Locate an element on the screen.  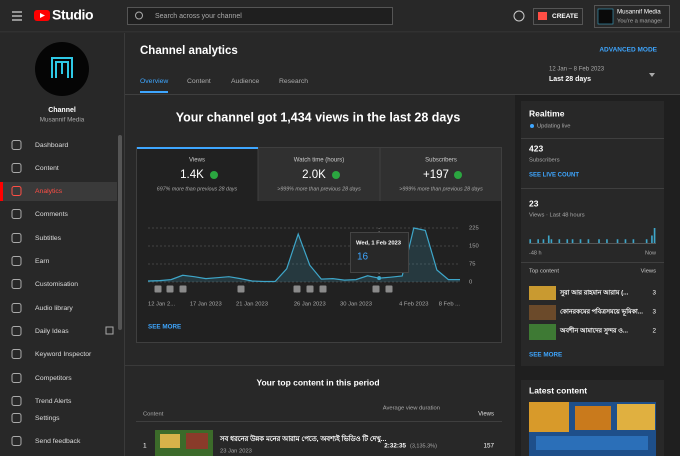
top-content-label: Top content is located at coordinates (544, 272).